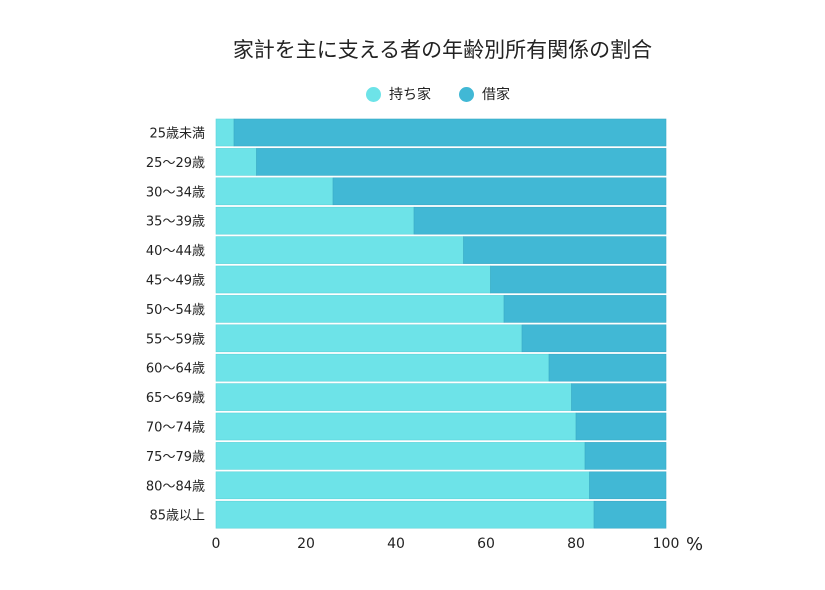  I want to click on category-label: 80〜84歳, so click(175, 486).